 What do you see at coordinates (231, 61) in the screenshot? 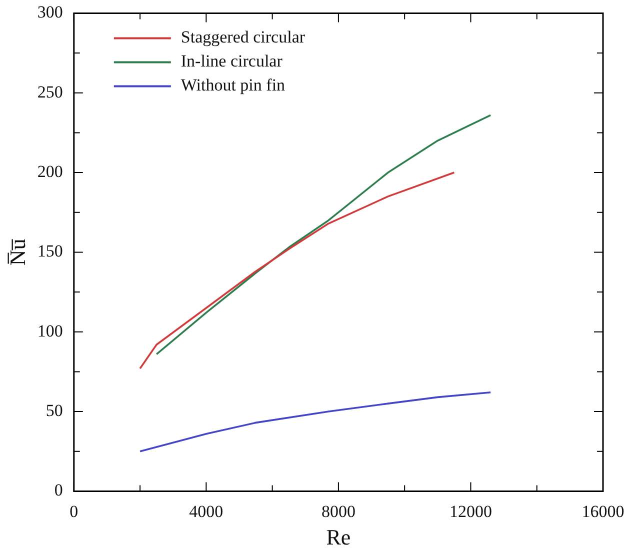
I see `legend-label: In-line circular` at bounding box center [231, 61].